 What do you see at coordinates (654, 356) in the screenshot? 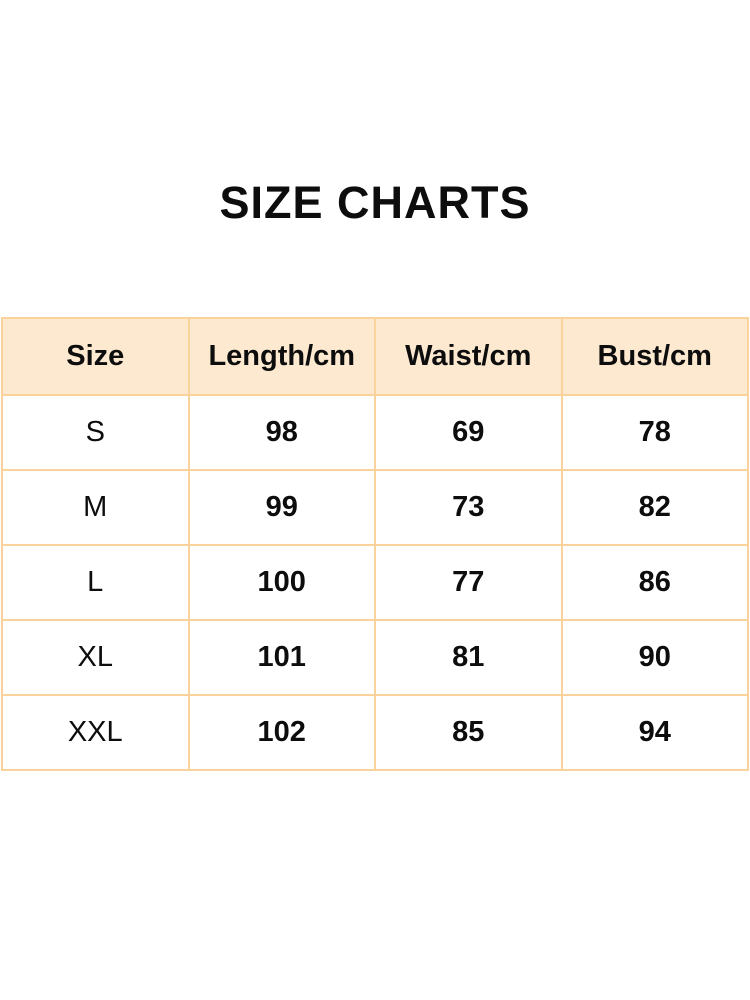
I see `column-header-bust: Bust/cm` at bounding box center [654, 356].